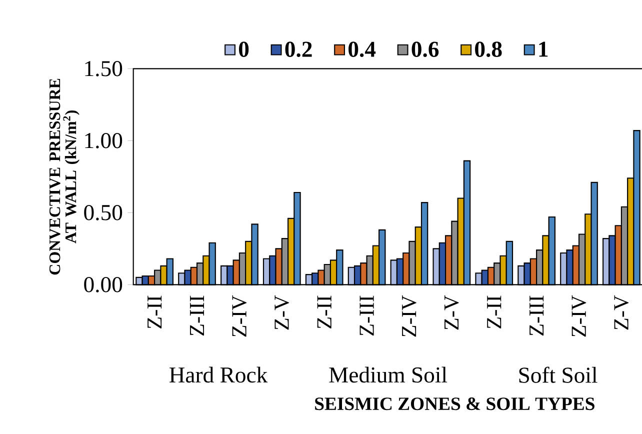  I want to click on legend-label: 0.4, so click(362, 50).